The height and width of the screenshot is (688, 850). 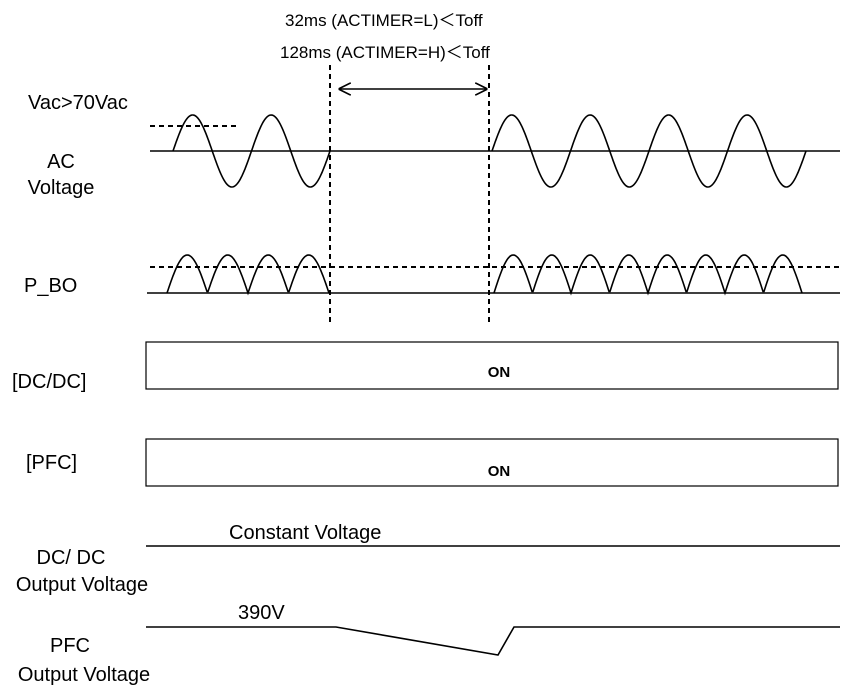 What do you see at coordinates (649, 151) in the screenshot?
I see `ac-waveform-after-on` at bounding box center [649, 151].